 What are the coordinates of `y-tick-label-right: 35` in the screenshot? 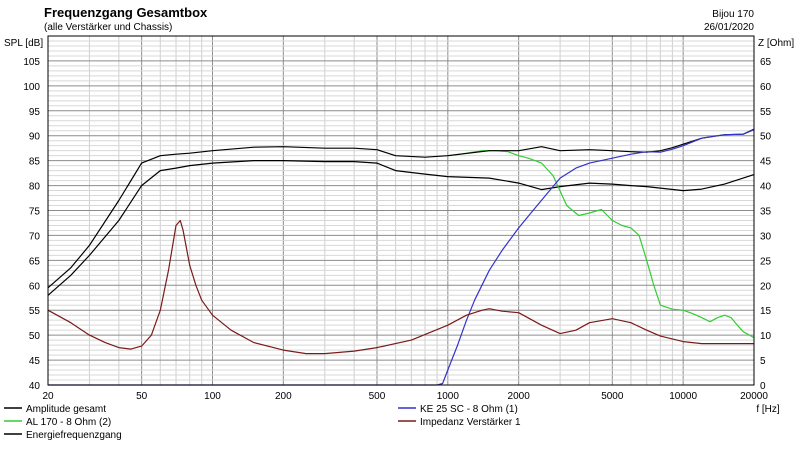 It's located at (766, 212).